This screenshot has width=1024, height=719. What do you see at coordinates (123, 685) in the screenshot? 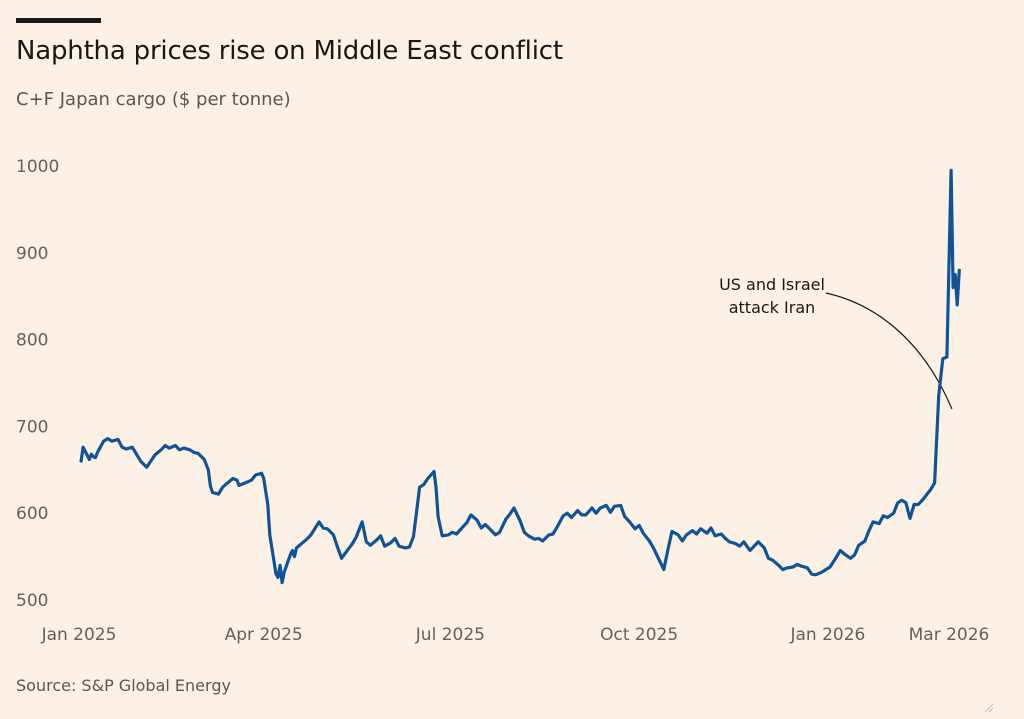
I see `source-note: Source: S&P Global Energy` at bounding box center [123, 685].